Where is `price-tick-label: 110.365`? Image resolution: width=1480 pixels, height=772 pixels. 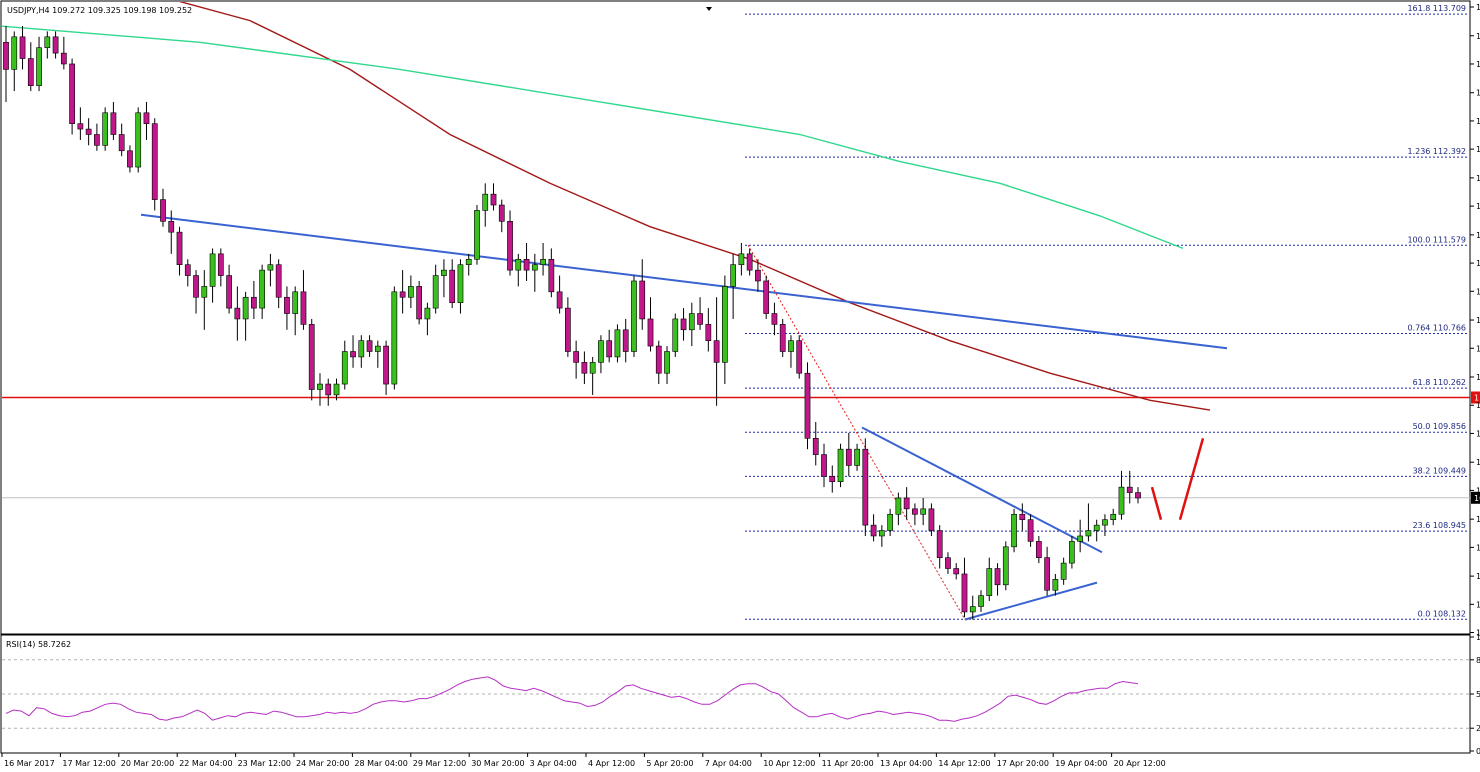
price-tick-label: 110.365 is located at coordinates (1478, 377).